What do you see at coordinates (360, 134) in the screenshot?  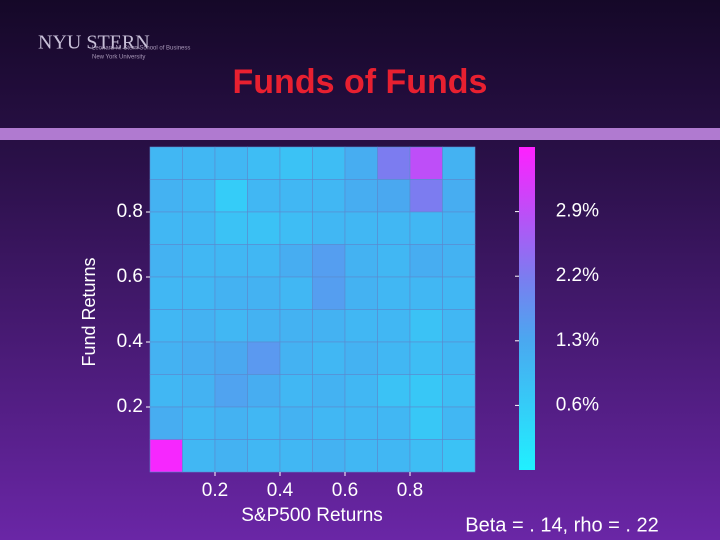 I see `band` at bounding box center [360, 134].